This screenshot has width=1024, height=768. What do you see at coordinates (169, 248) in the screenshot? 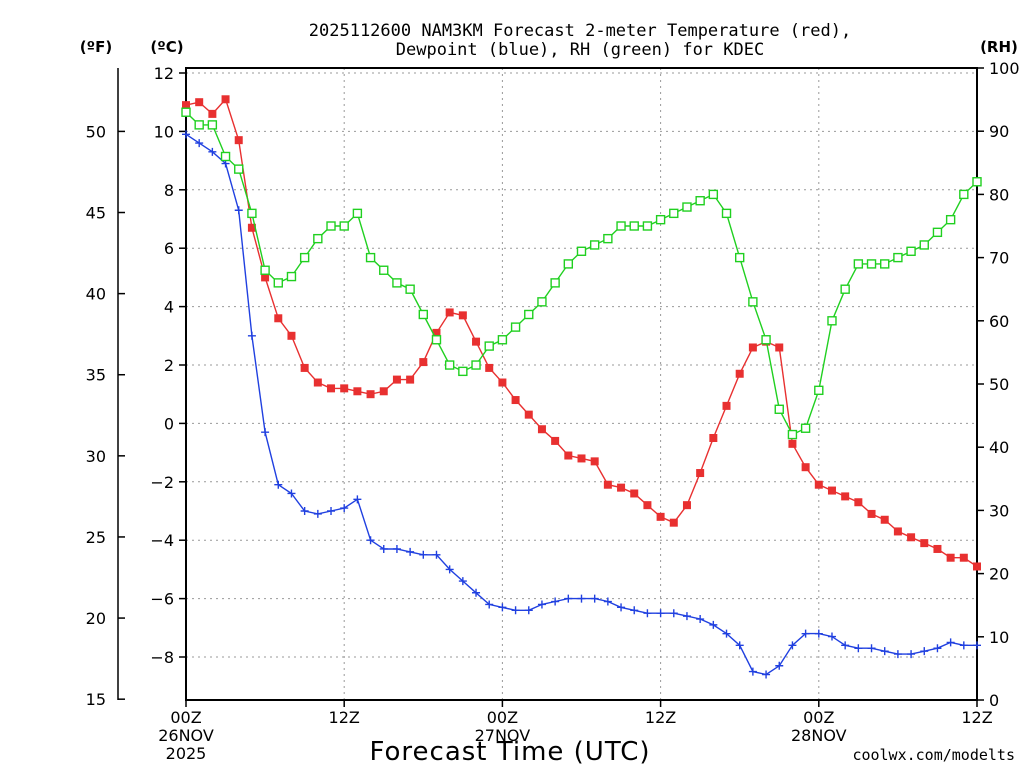
I see `celsius-tick-label: 6` at bounding box center [169, 248].